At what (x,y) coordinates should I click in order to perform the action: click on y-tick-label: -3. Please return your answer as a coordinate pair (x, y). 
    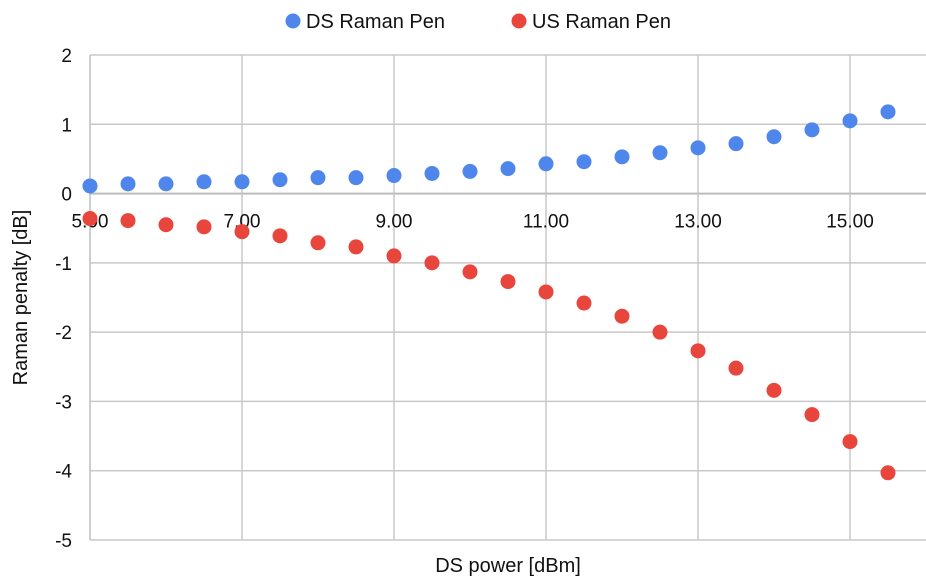
    Looking at the image, I should click on (63, 402).